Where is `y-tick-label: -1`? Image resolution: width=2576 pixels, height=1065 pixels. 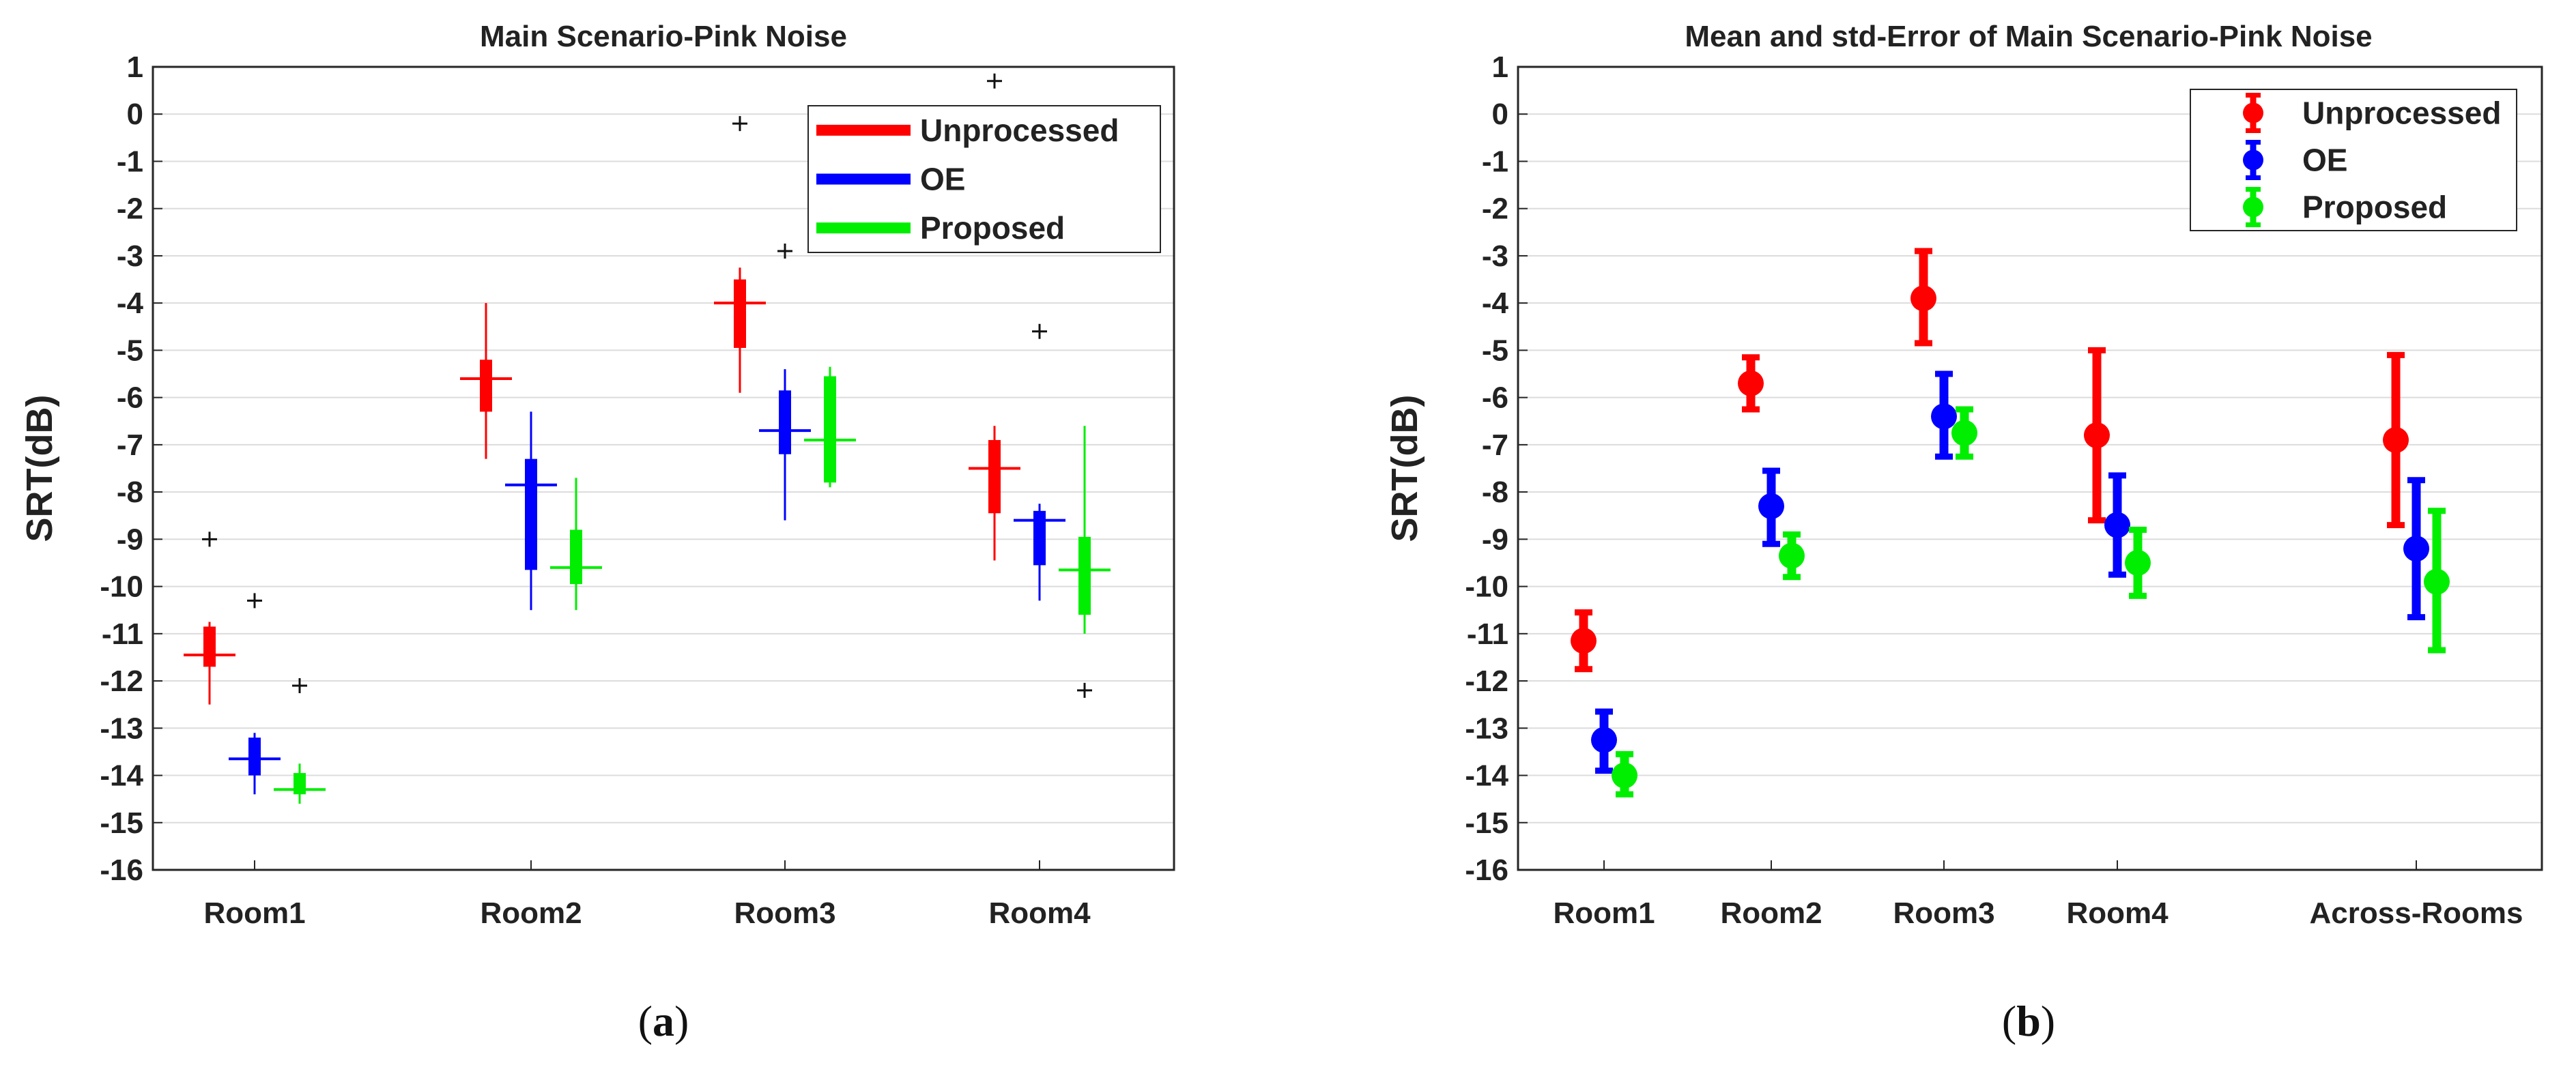
y-tick-label: -1 is located at coordinates (130, 161).